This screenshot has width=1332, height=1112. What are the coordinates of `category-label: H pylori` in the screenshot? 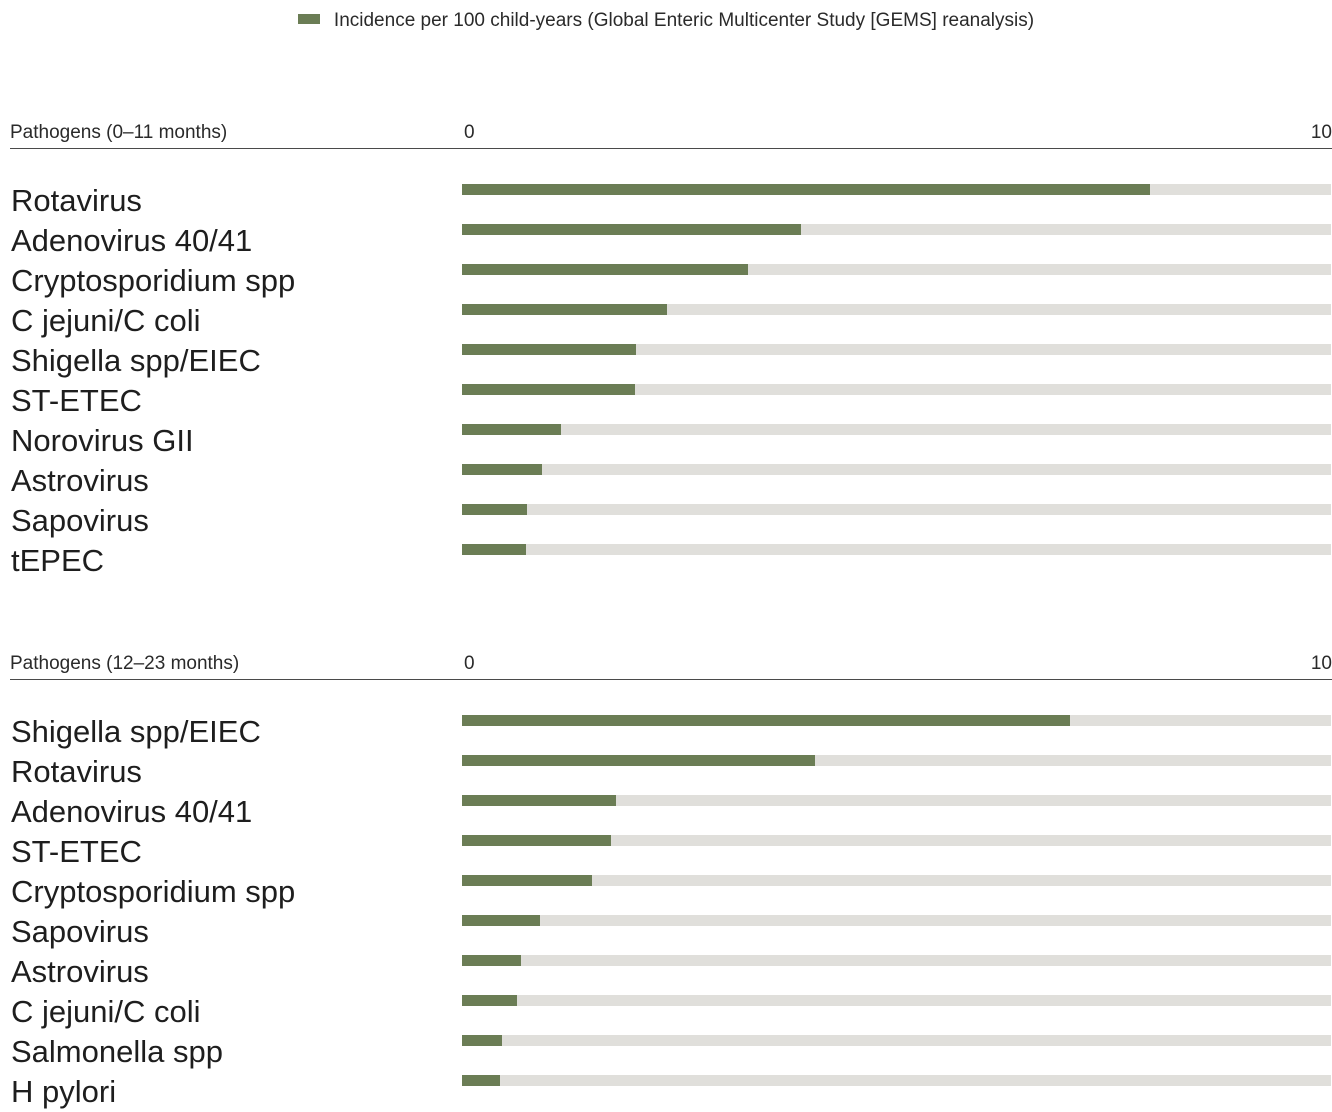 It's located at (64, 1091).